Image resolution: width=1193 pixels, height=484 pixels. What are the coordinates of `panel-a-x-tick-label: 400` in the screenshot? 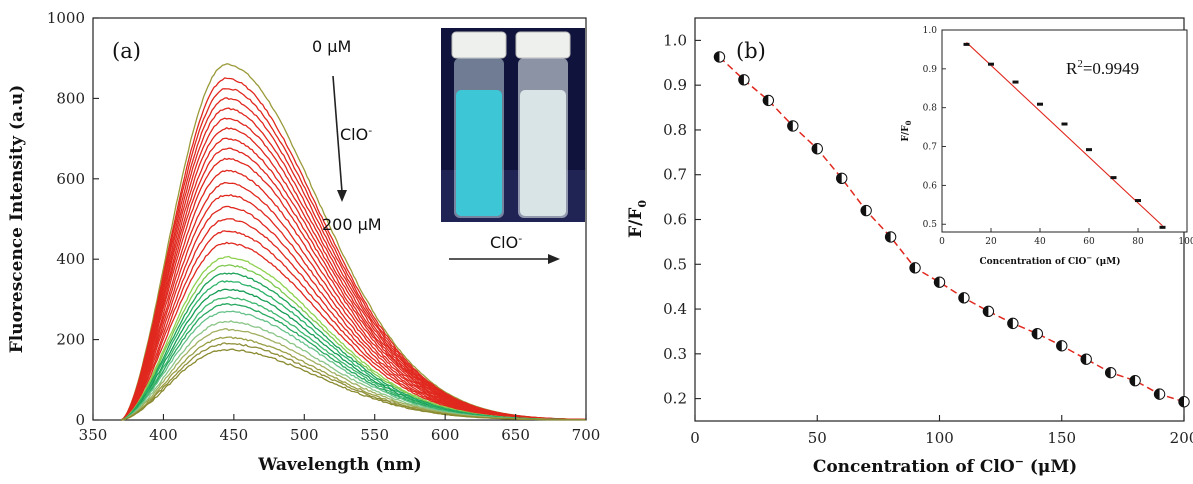 It's located at (163, 435).